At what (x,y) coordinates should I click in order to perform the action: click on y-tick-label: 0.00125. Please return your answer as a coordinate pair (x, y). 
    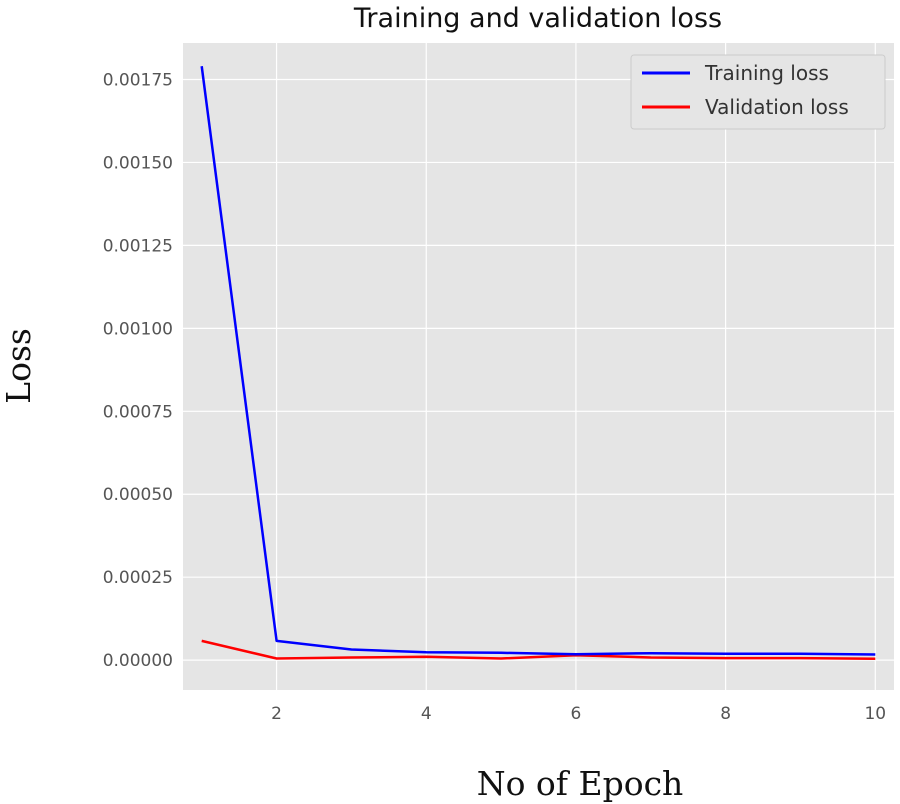
    Looking at the image, I should click on (138, 246).